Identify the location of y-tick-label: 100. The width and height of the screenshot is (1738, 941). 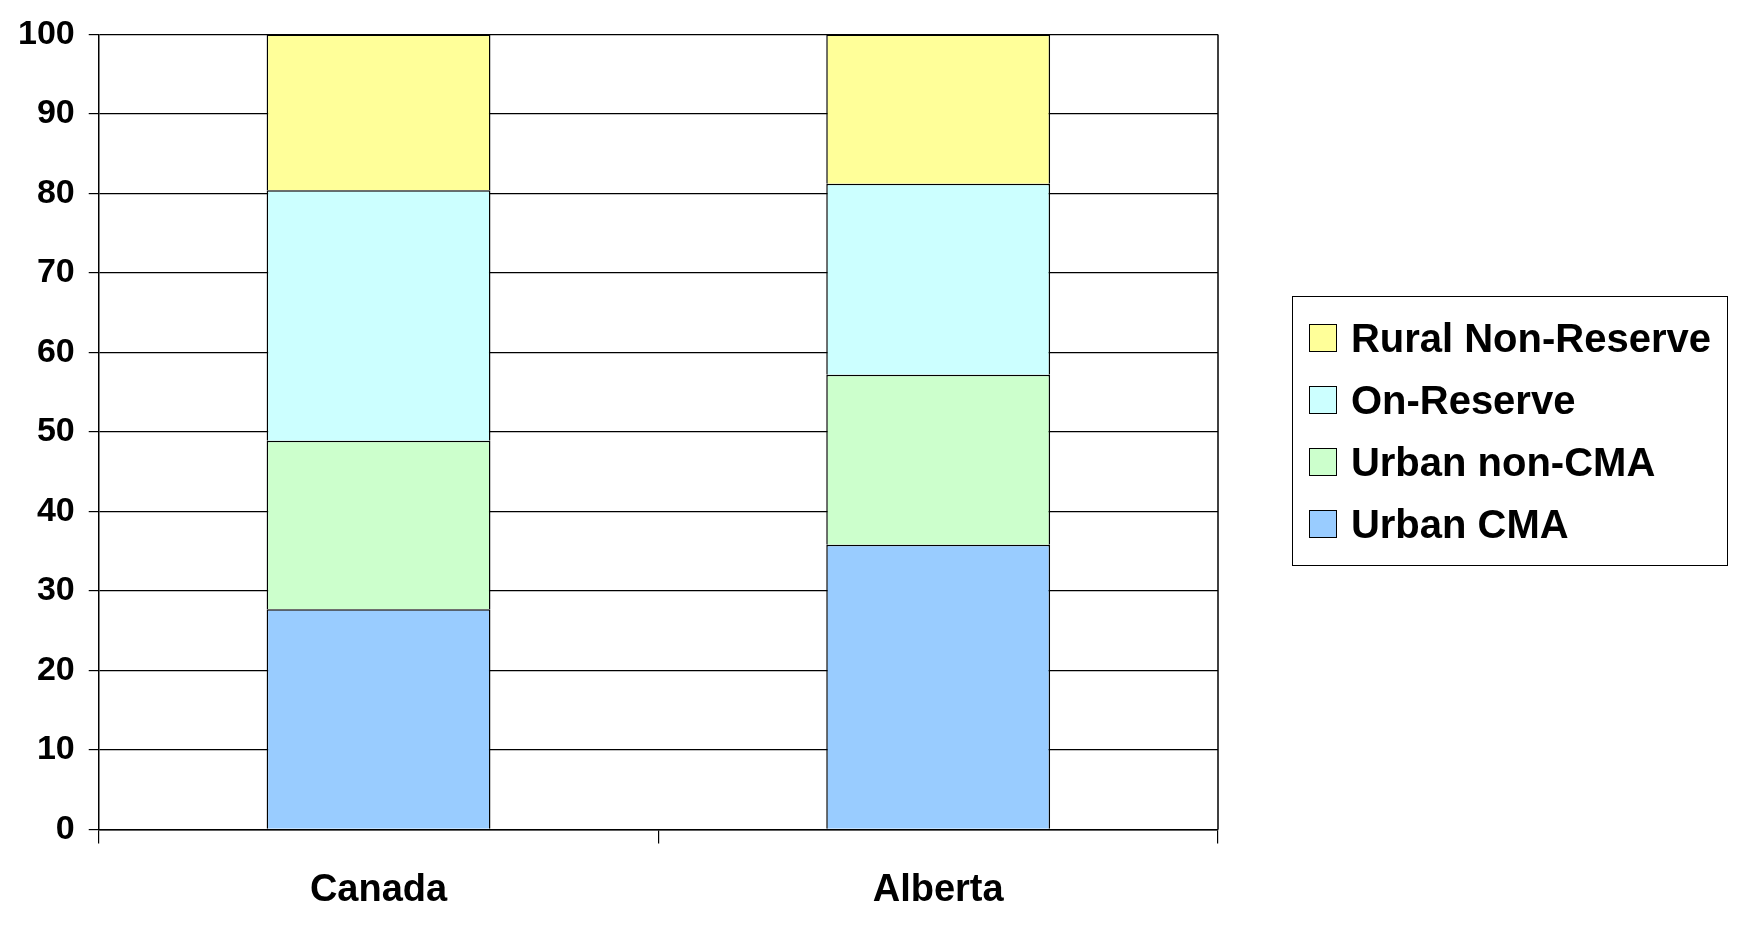
(46, 31).